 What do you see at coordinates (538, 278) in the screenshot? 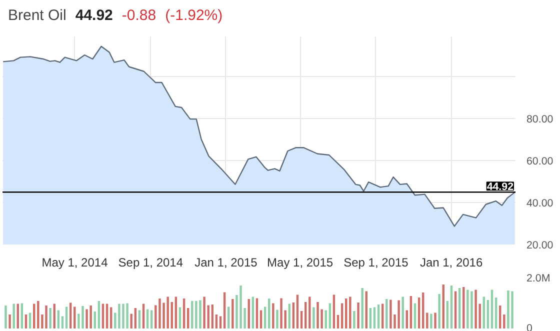
I see `y-tick-label: 2.0M` at bounding box center [538, 278].